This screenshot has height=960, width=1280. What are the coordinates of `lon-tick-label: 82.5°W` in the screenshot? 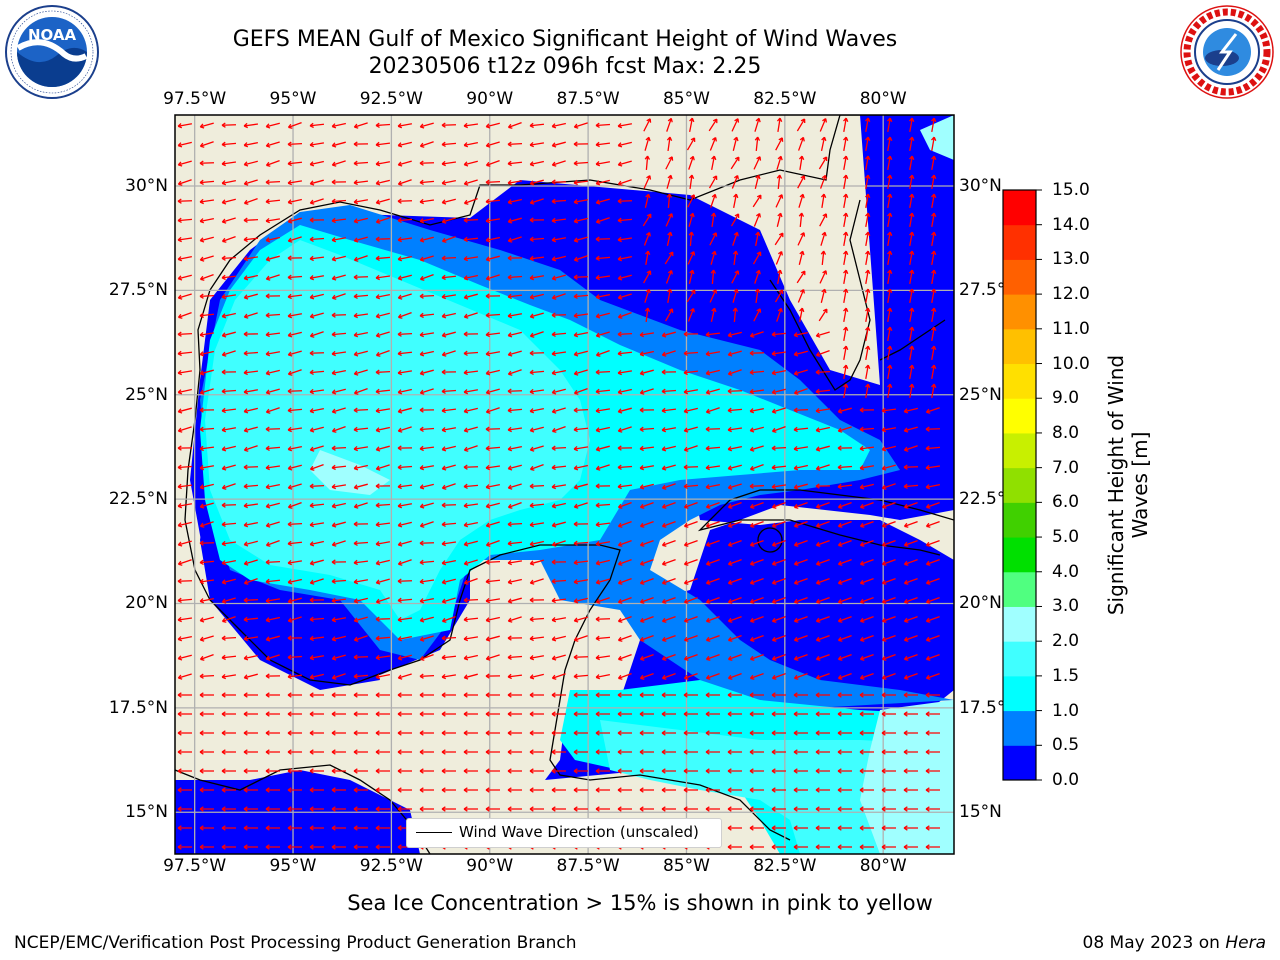 It's located at (785, 866).